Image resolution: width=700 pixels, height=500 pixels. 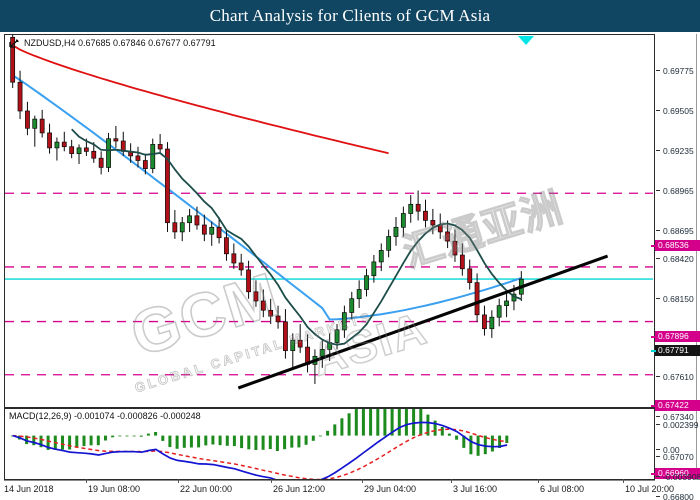 I want to click on macd-axis-divider, so click(x=654, y=444).